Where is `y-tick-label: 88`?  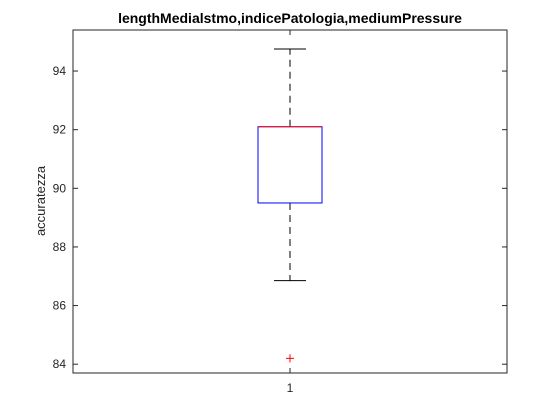
y-tick-label: 88 is located at coordinates (60, 247).